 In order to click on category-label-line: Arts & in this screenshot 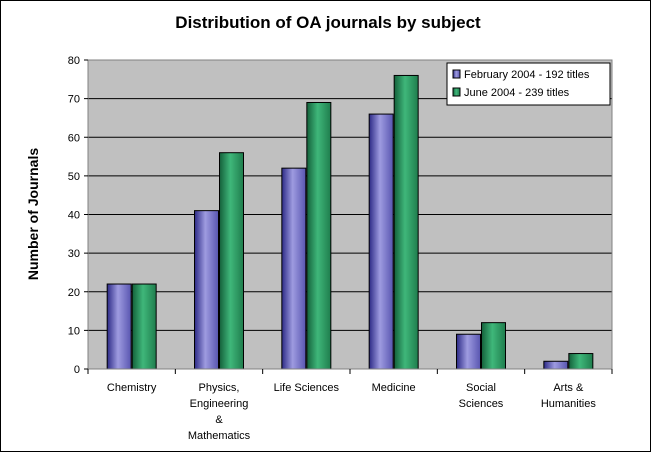, I will do `click(568, 388)`.